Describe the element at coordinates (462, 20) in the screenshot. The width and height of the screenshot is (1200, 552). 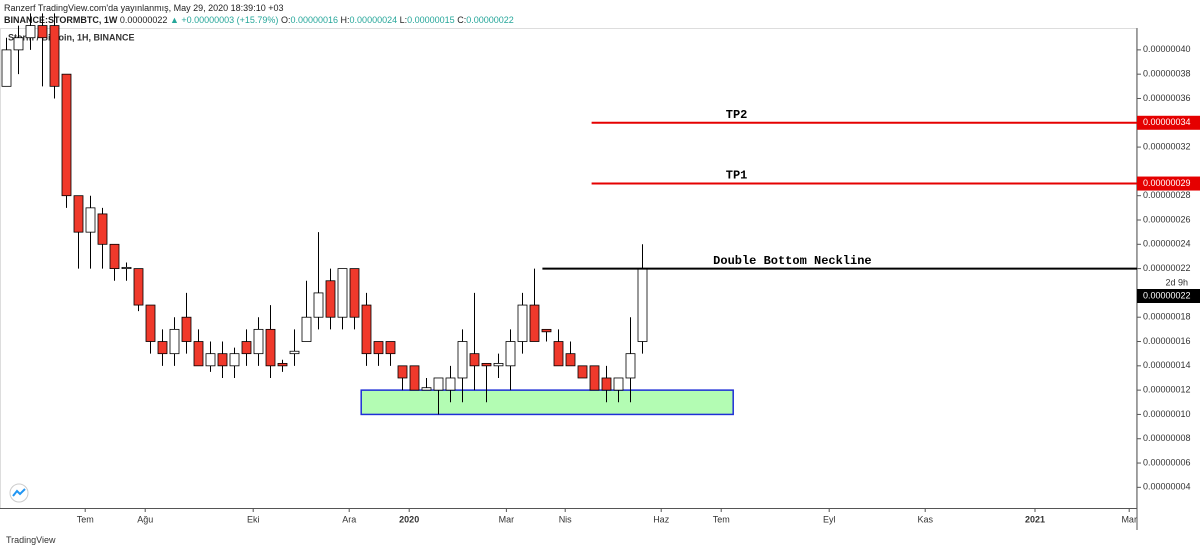
I see `ohlc-label: C:` at that location.